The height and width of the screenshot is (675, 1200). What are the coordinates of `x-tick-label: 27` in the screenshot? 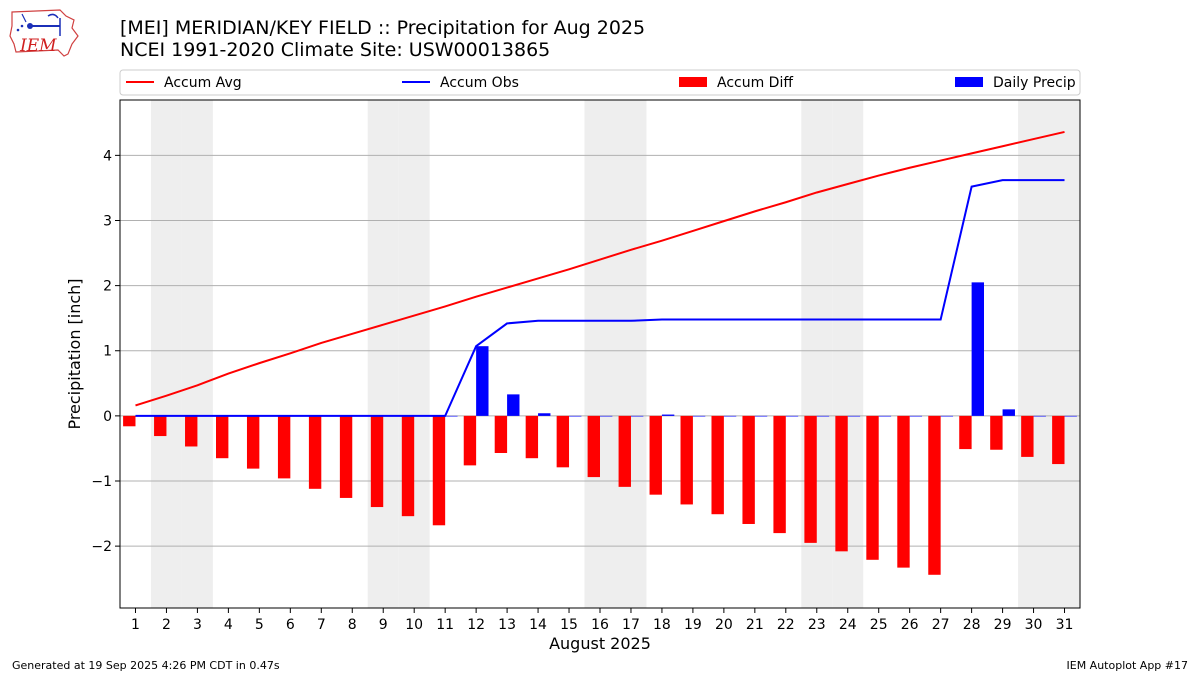 It's located at (941, 625).